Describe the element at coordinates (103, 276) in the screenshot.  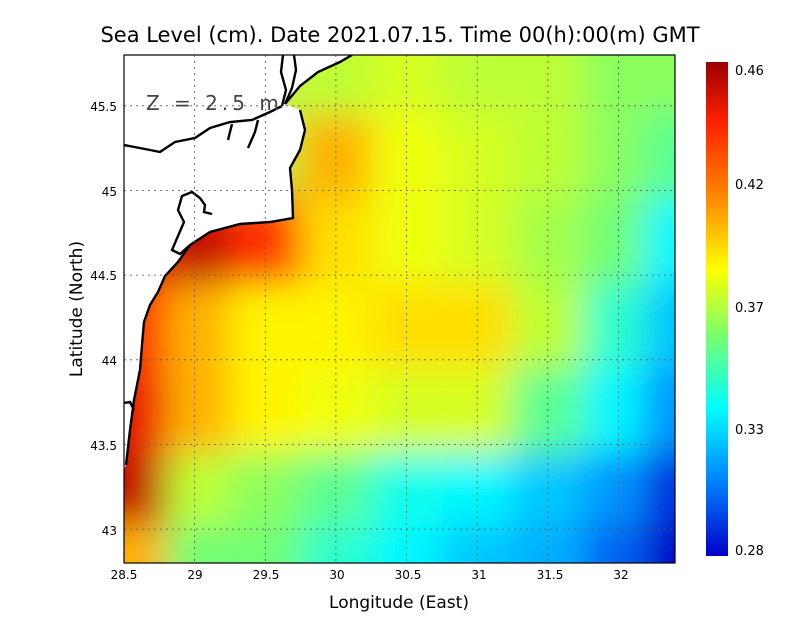
I see `y-tick-label: 44.5` at that location.